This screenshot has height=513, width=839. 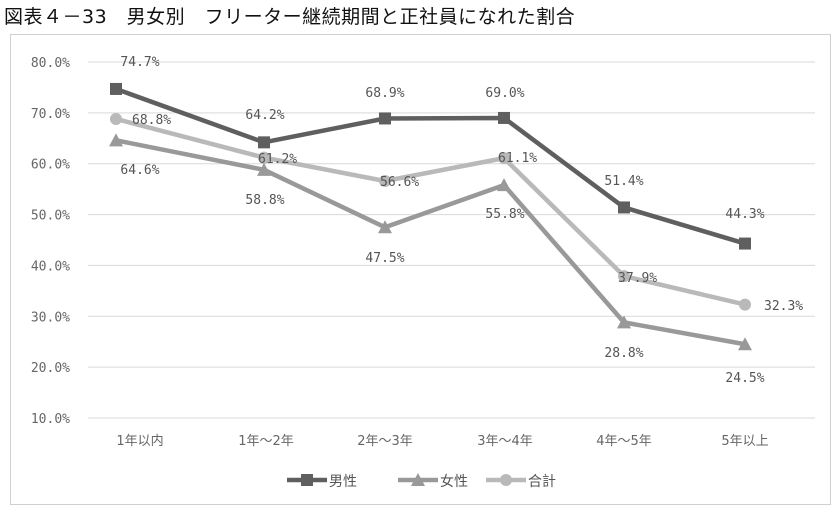 I want to click on data-label: 61.1%, so click(x=517, y=158).